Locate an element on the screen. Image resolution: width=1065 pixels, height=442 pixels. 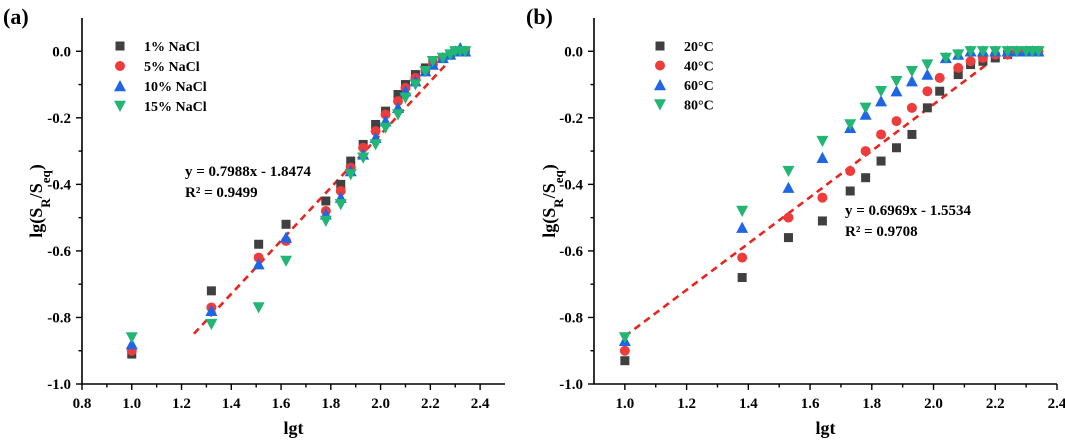
x-tick-label: 1.2 is located at coordinates (181, 404).